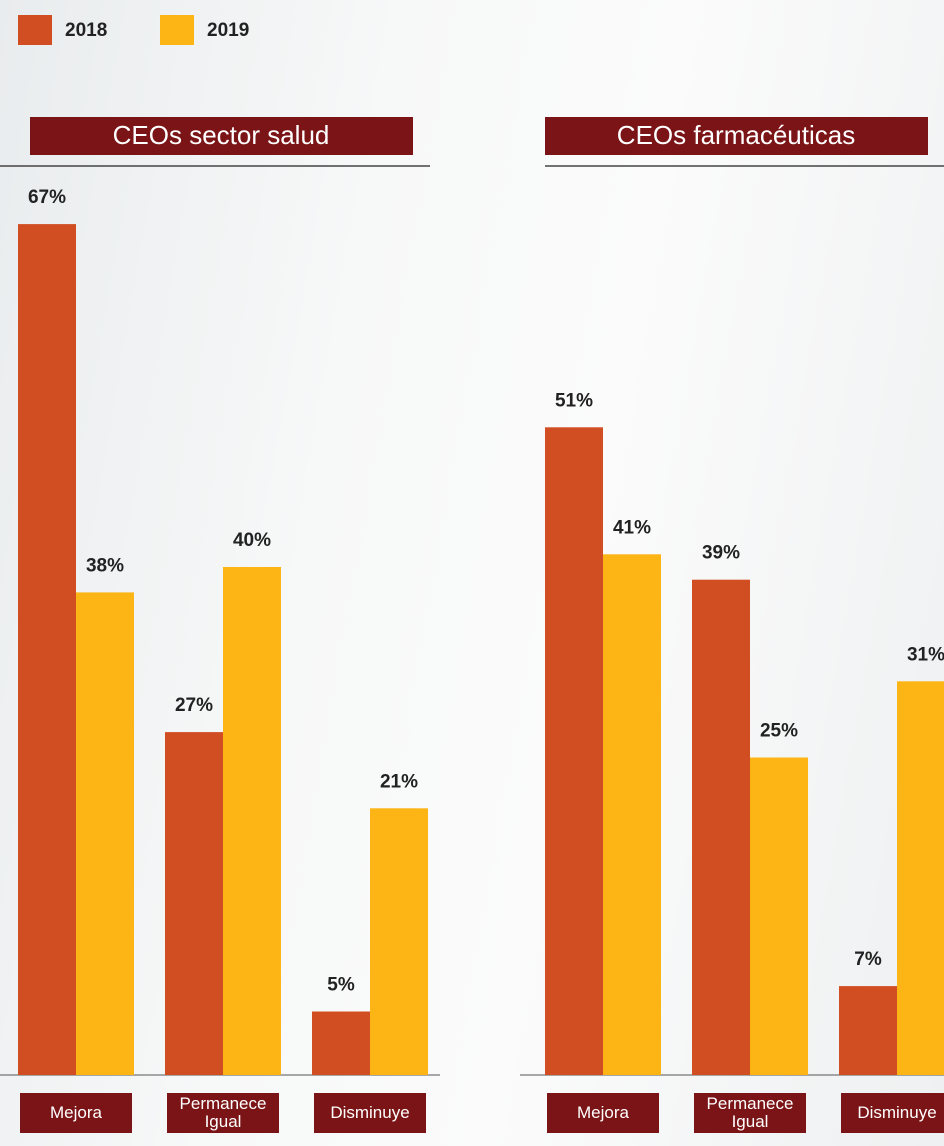  I want to click on chart-title: CEOs farmacéuticas, so click(736, 135).